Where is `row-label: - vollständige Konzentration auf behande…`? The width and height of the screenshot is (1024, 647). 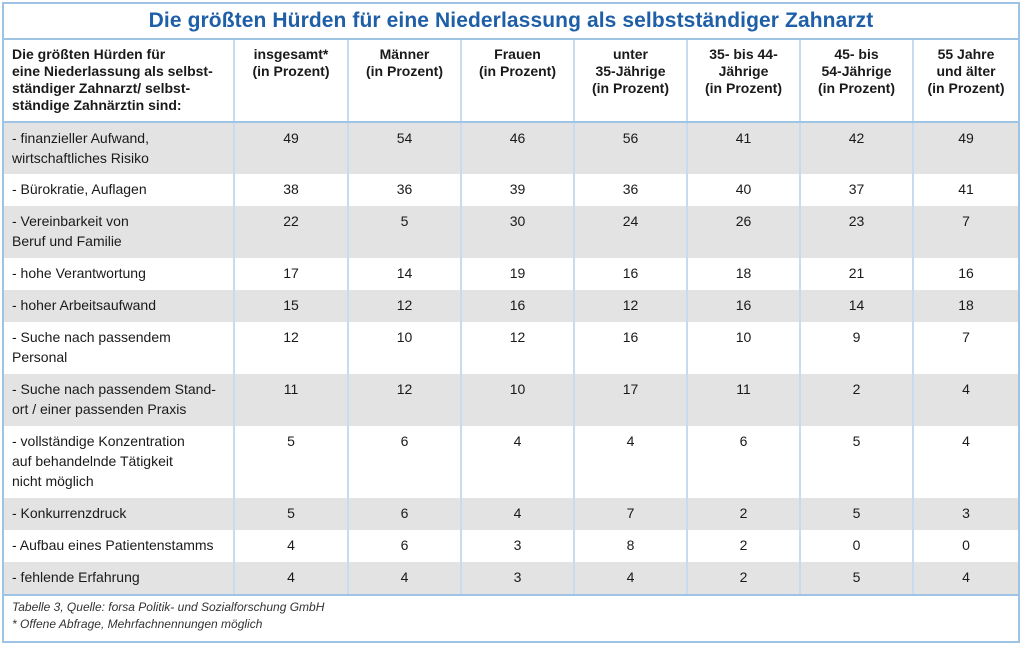 row-label: - vollständige Konzentration auf behande… is located at coordinates (98, 461).